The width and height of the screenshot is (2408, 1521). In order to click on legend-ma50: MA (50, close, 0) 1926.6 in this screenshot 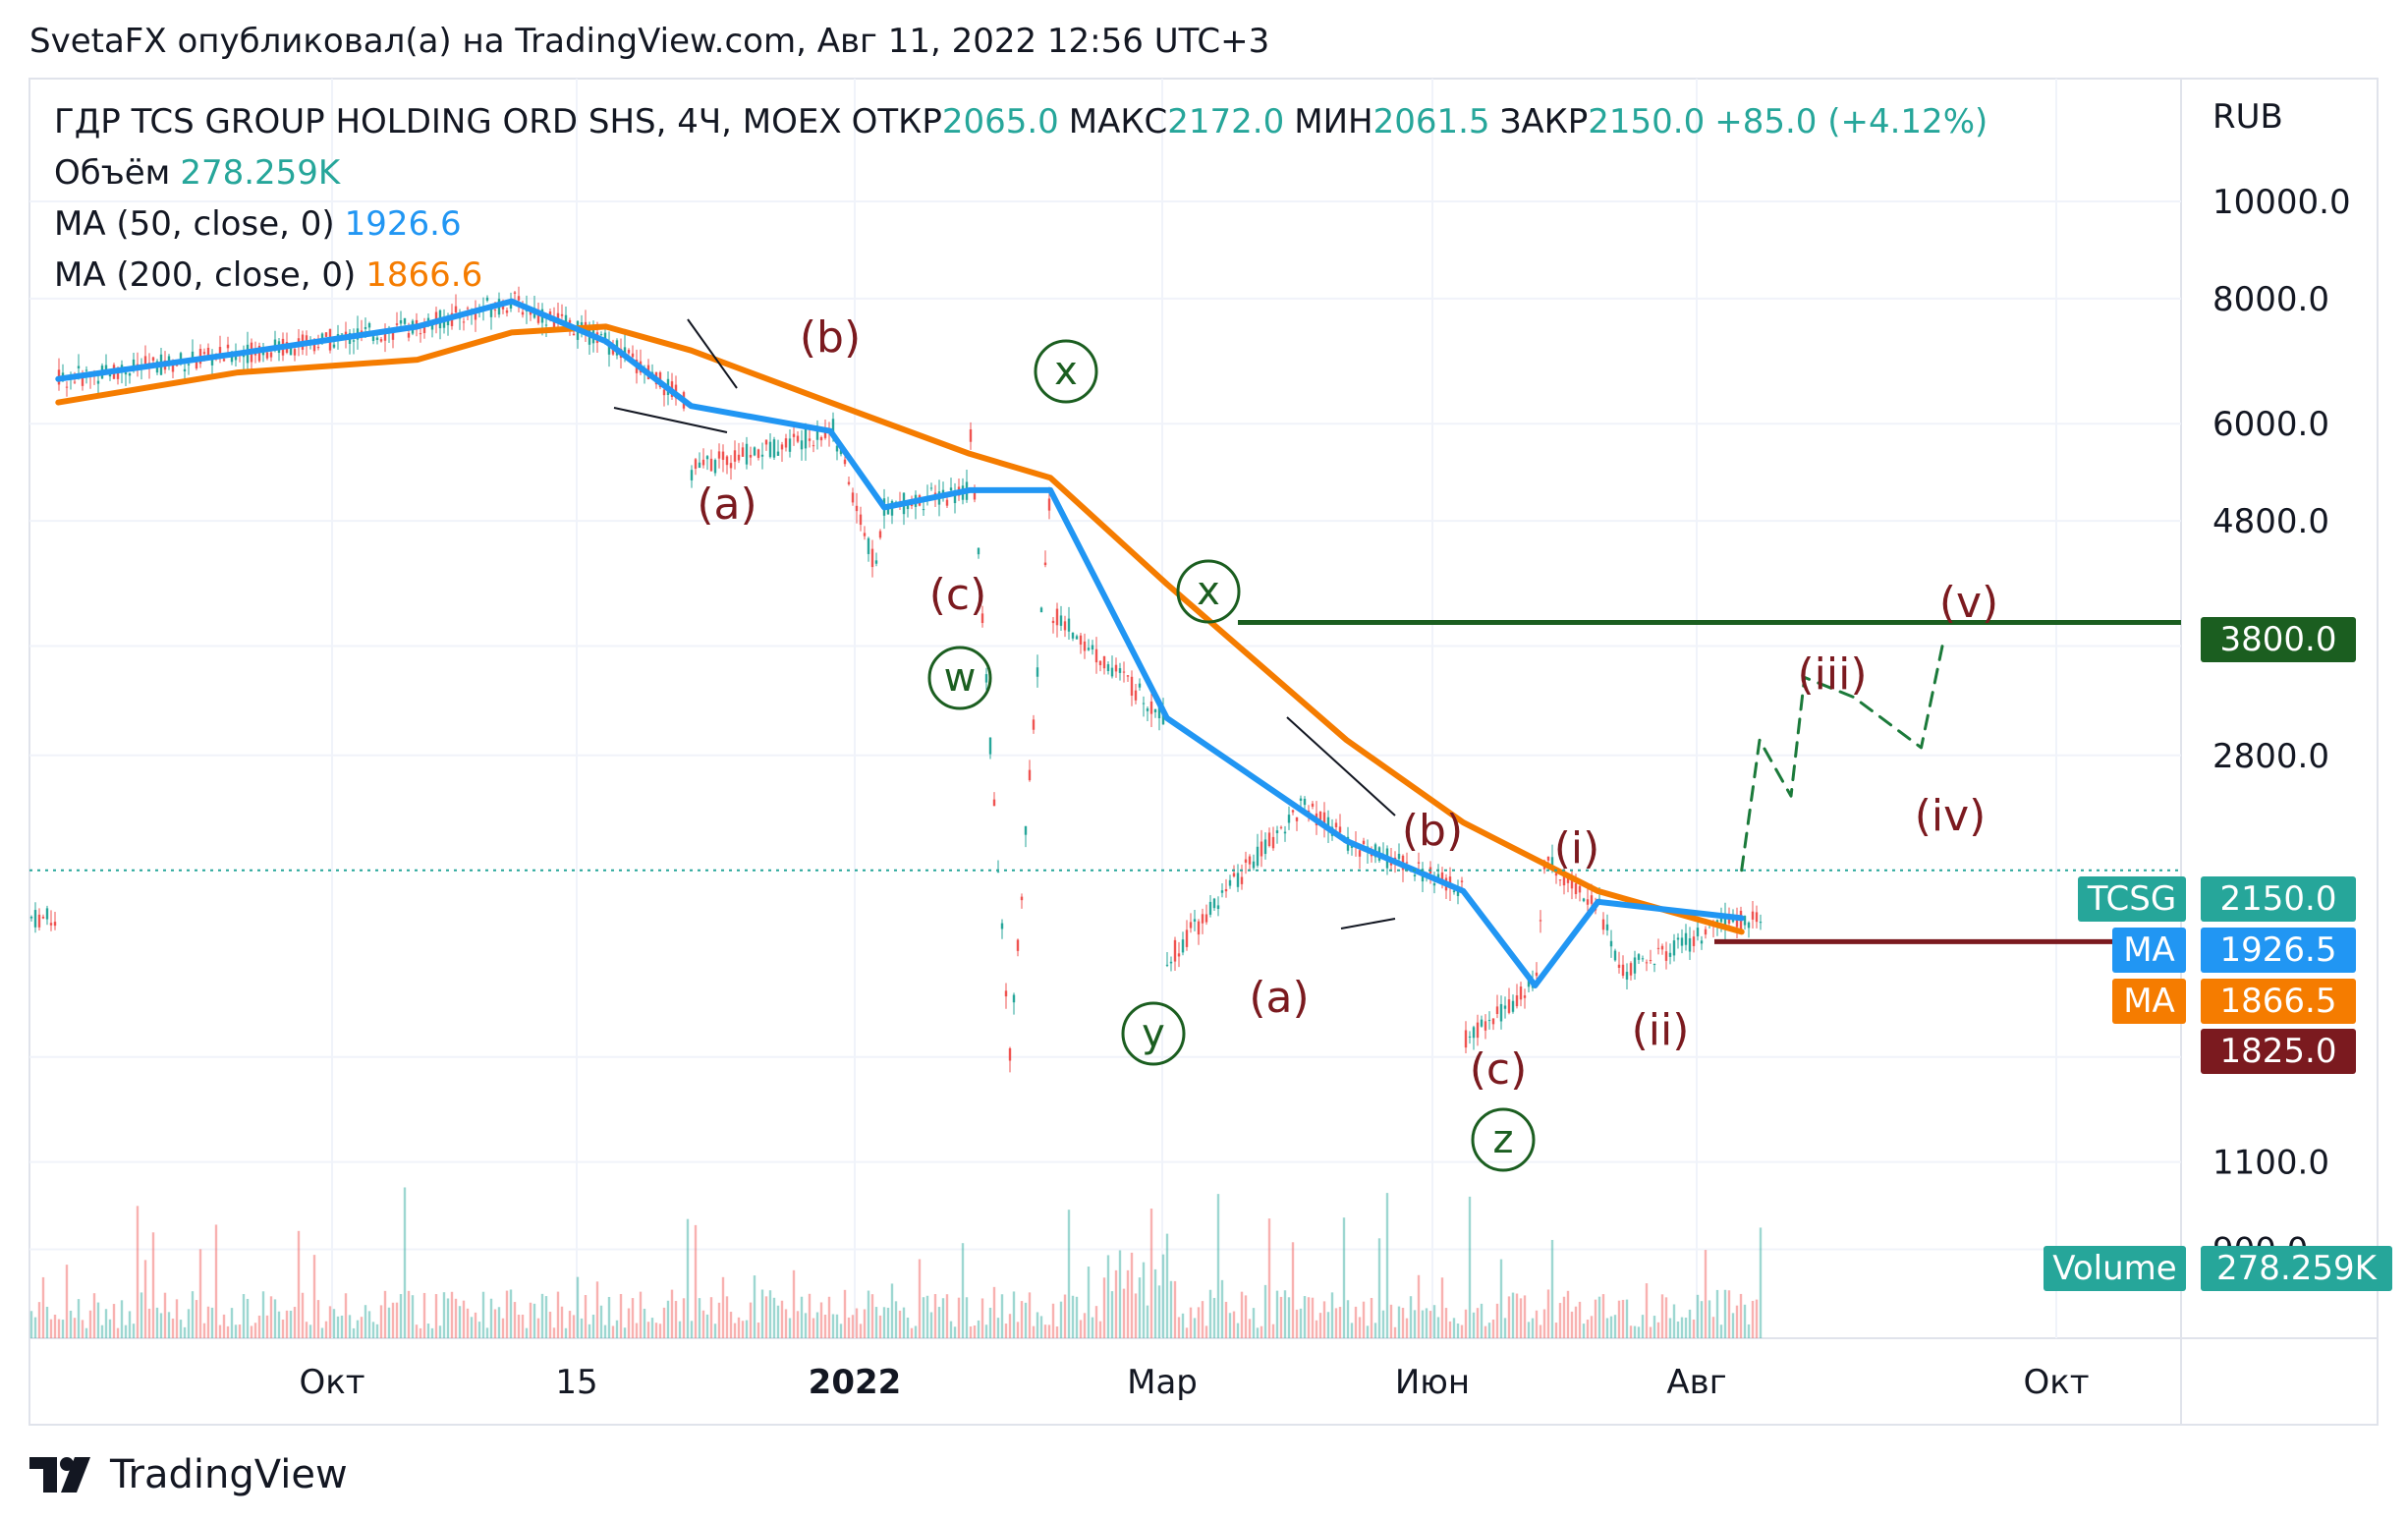, I will do `click(263, 224)`.